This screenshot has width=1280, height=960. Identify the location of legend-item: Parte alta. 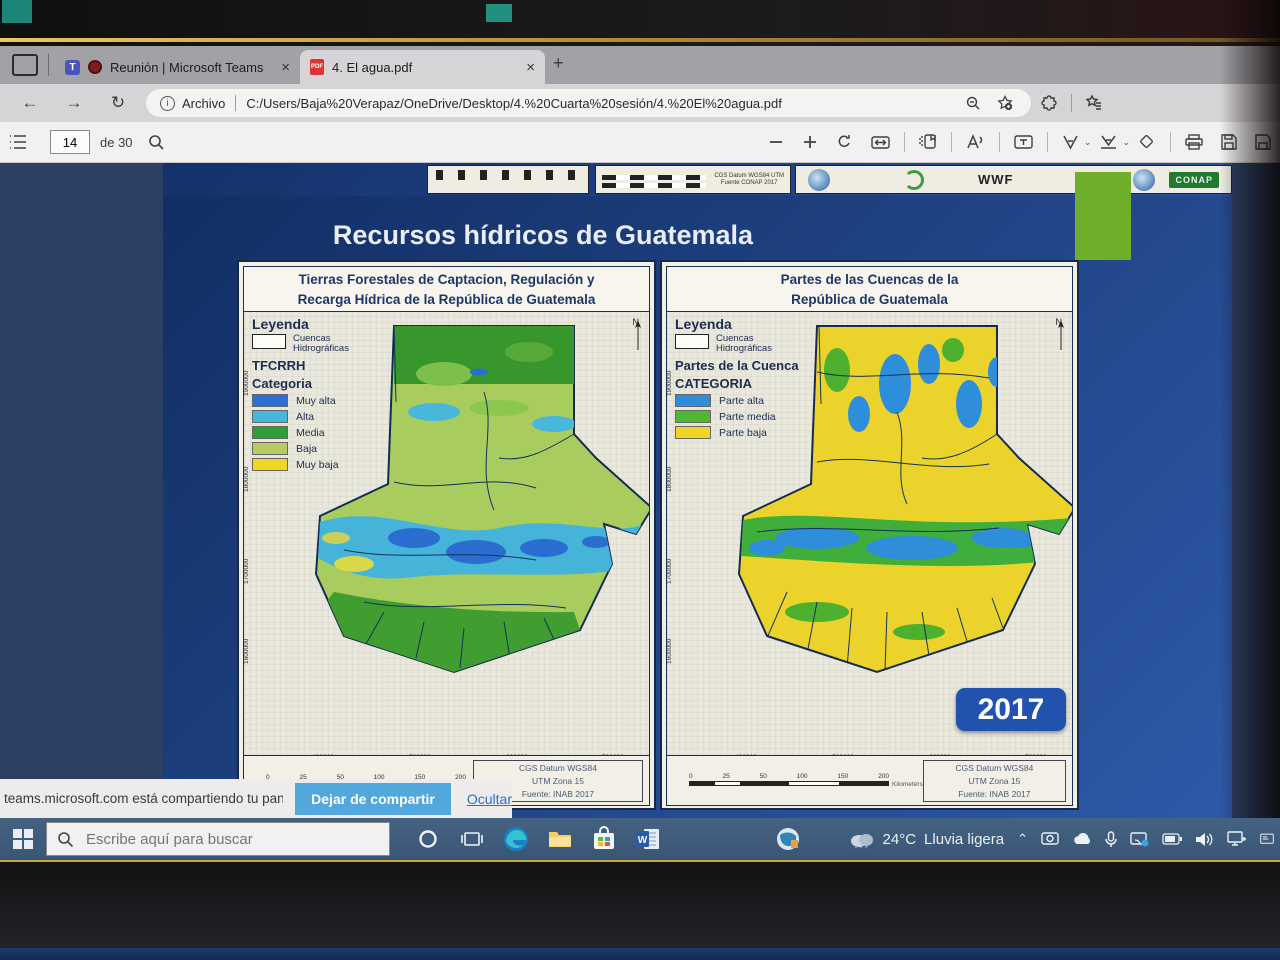
(750, 400).